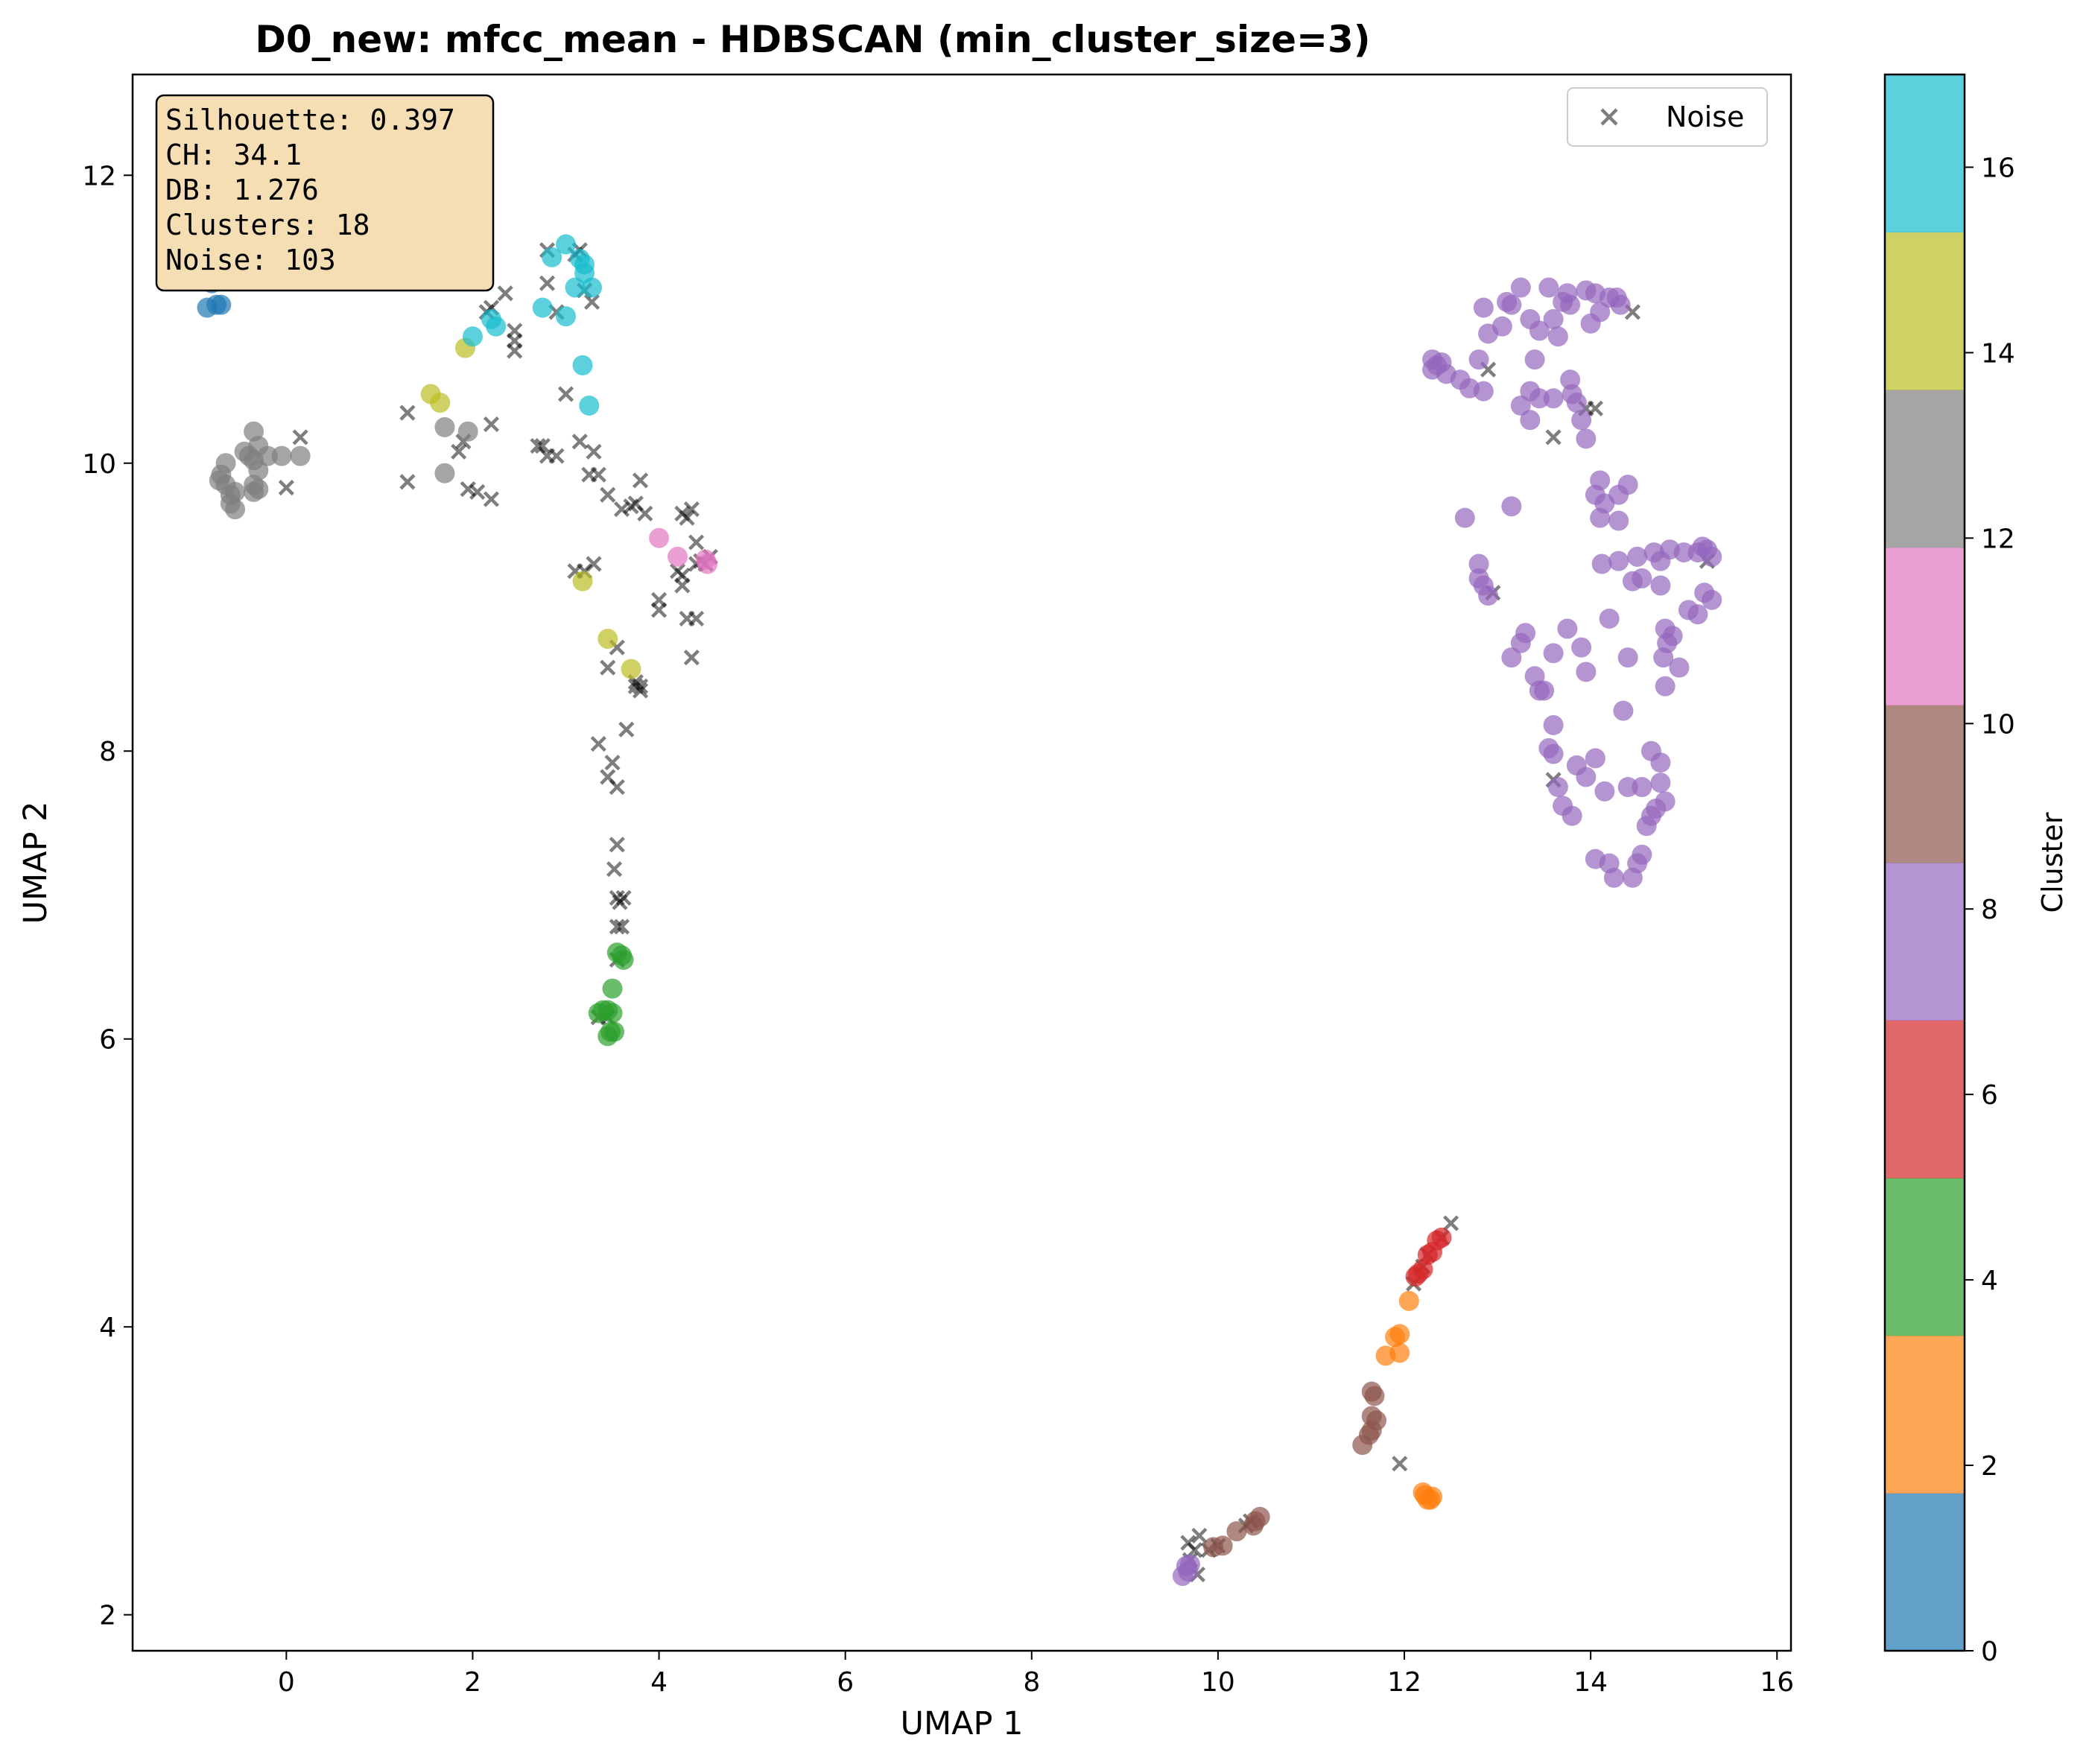  What do you see at coordinates (1990, 1281) in the screenshot?
I see `colorbar-tick-label: 4` at bounding box center [1990, 1281].